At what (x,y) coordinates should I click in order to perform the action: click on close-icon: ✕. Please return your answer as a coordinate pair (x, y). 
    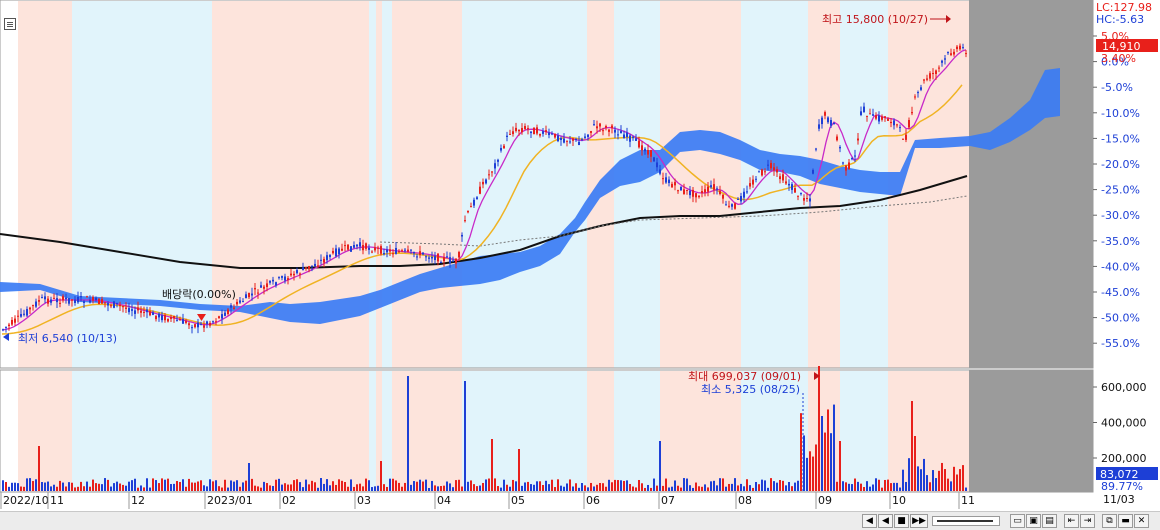
    Looking at the image, I should click on (1141, 521).